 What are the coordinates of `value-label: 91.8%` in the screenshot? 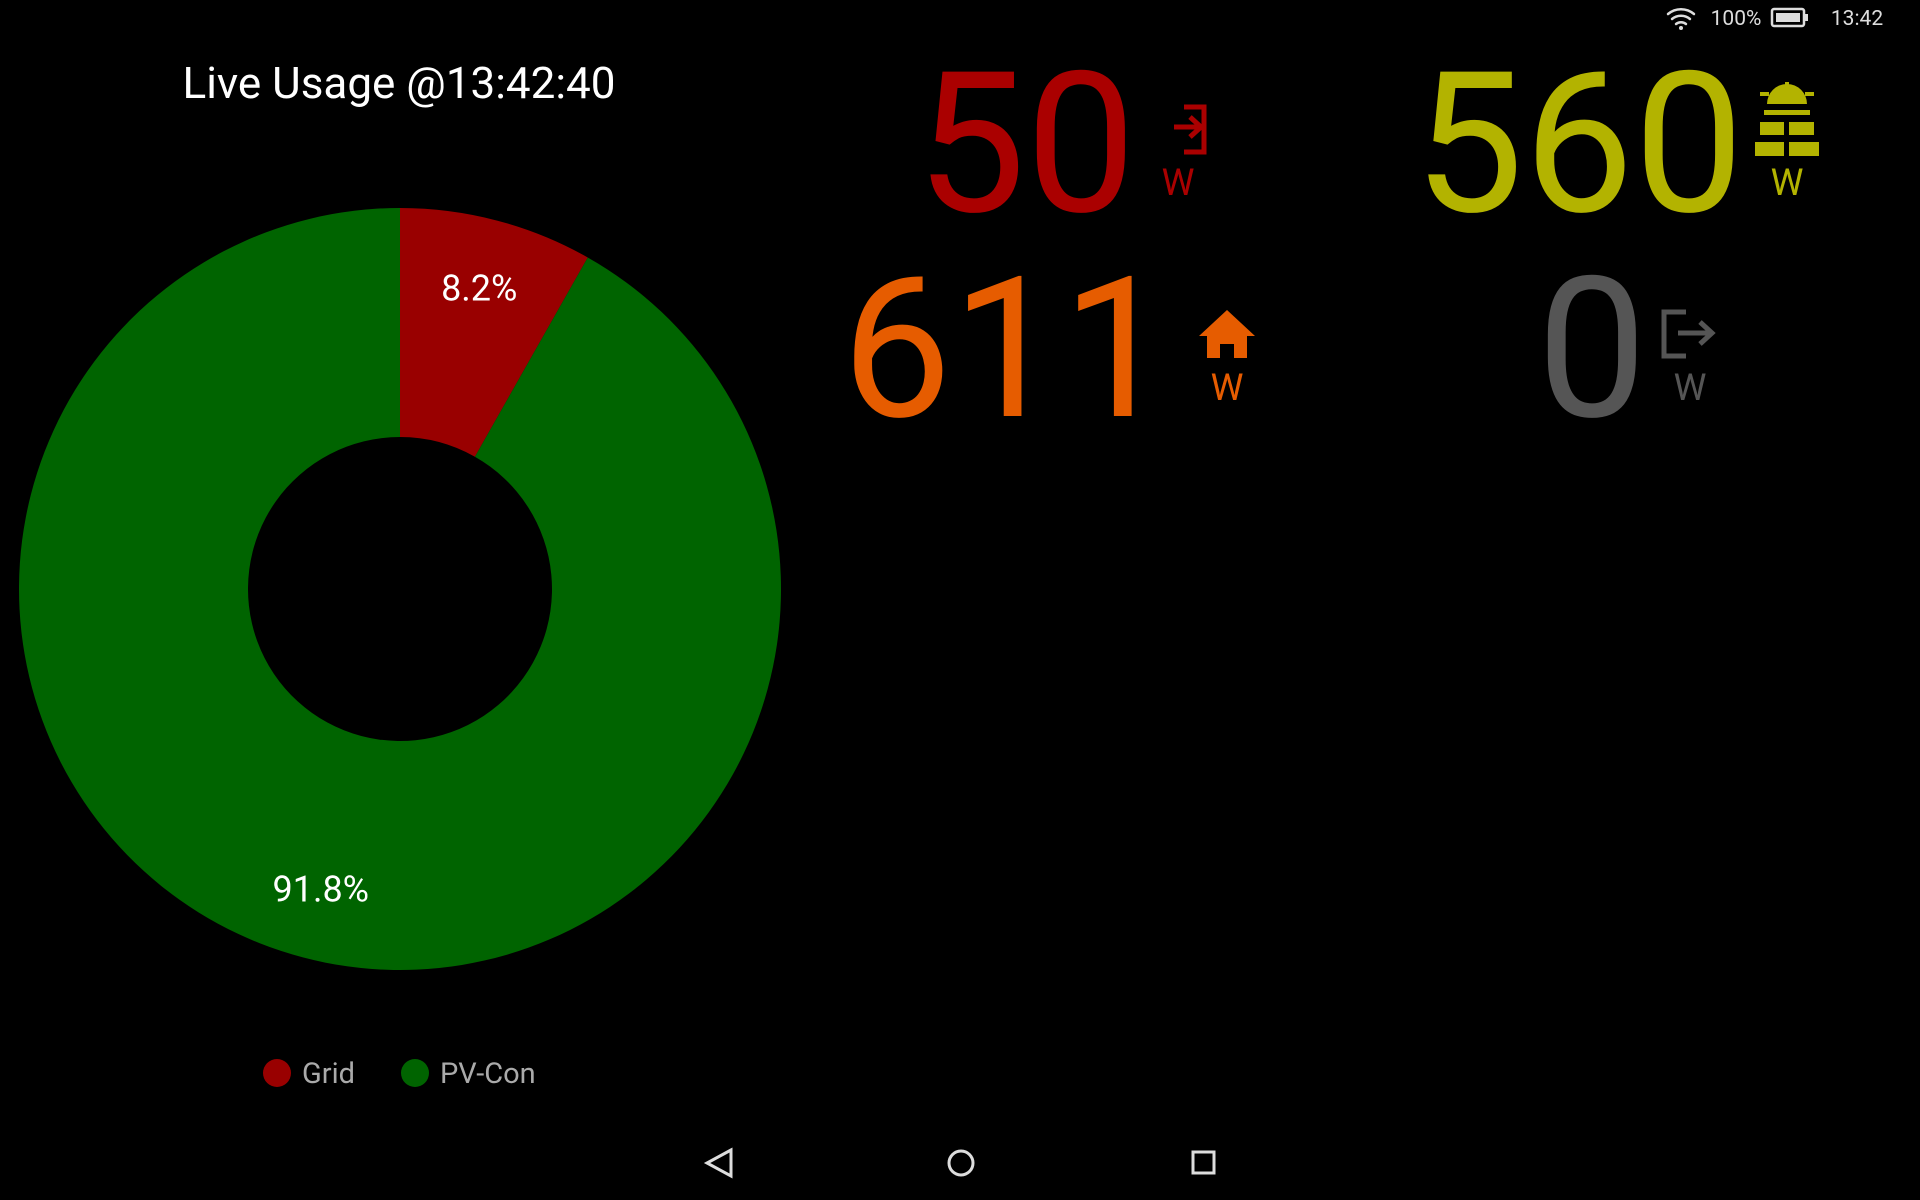 It's located at (320, 890).